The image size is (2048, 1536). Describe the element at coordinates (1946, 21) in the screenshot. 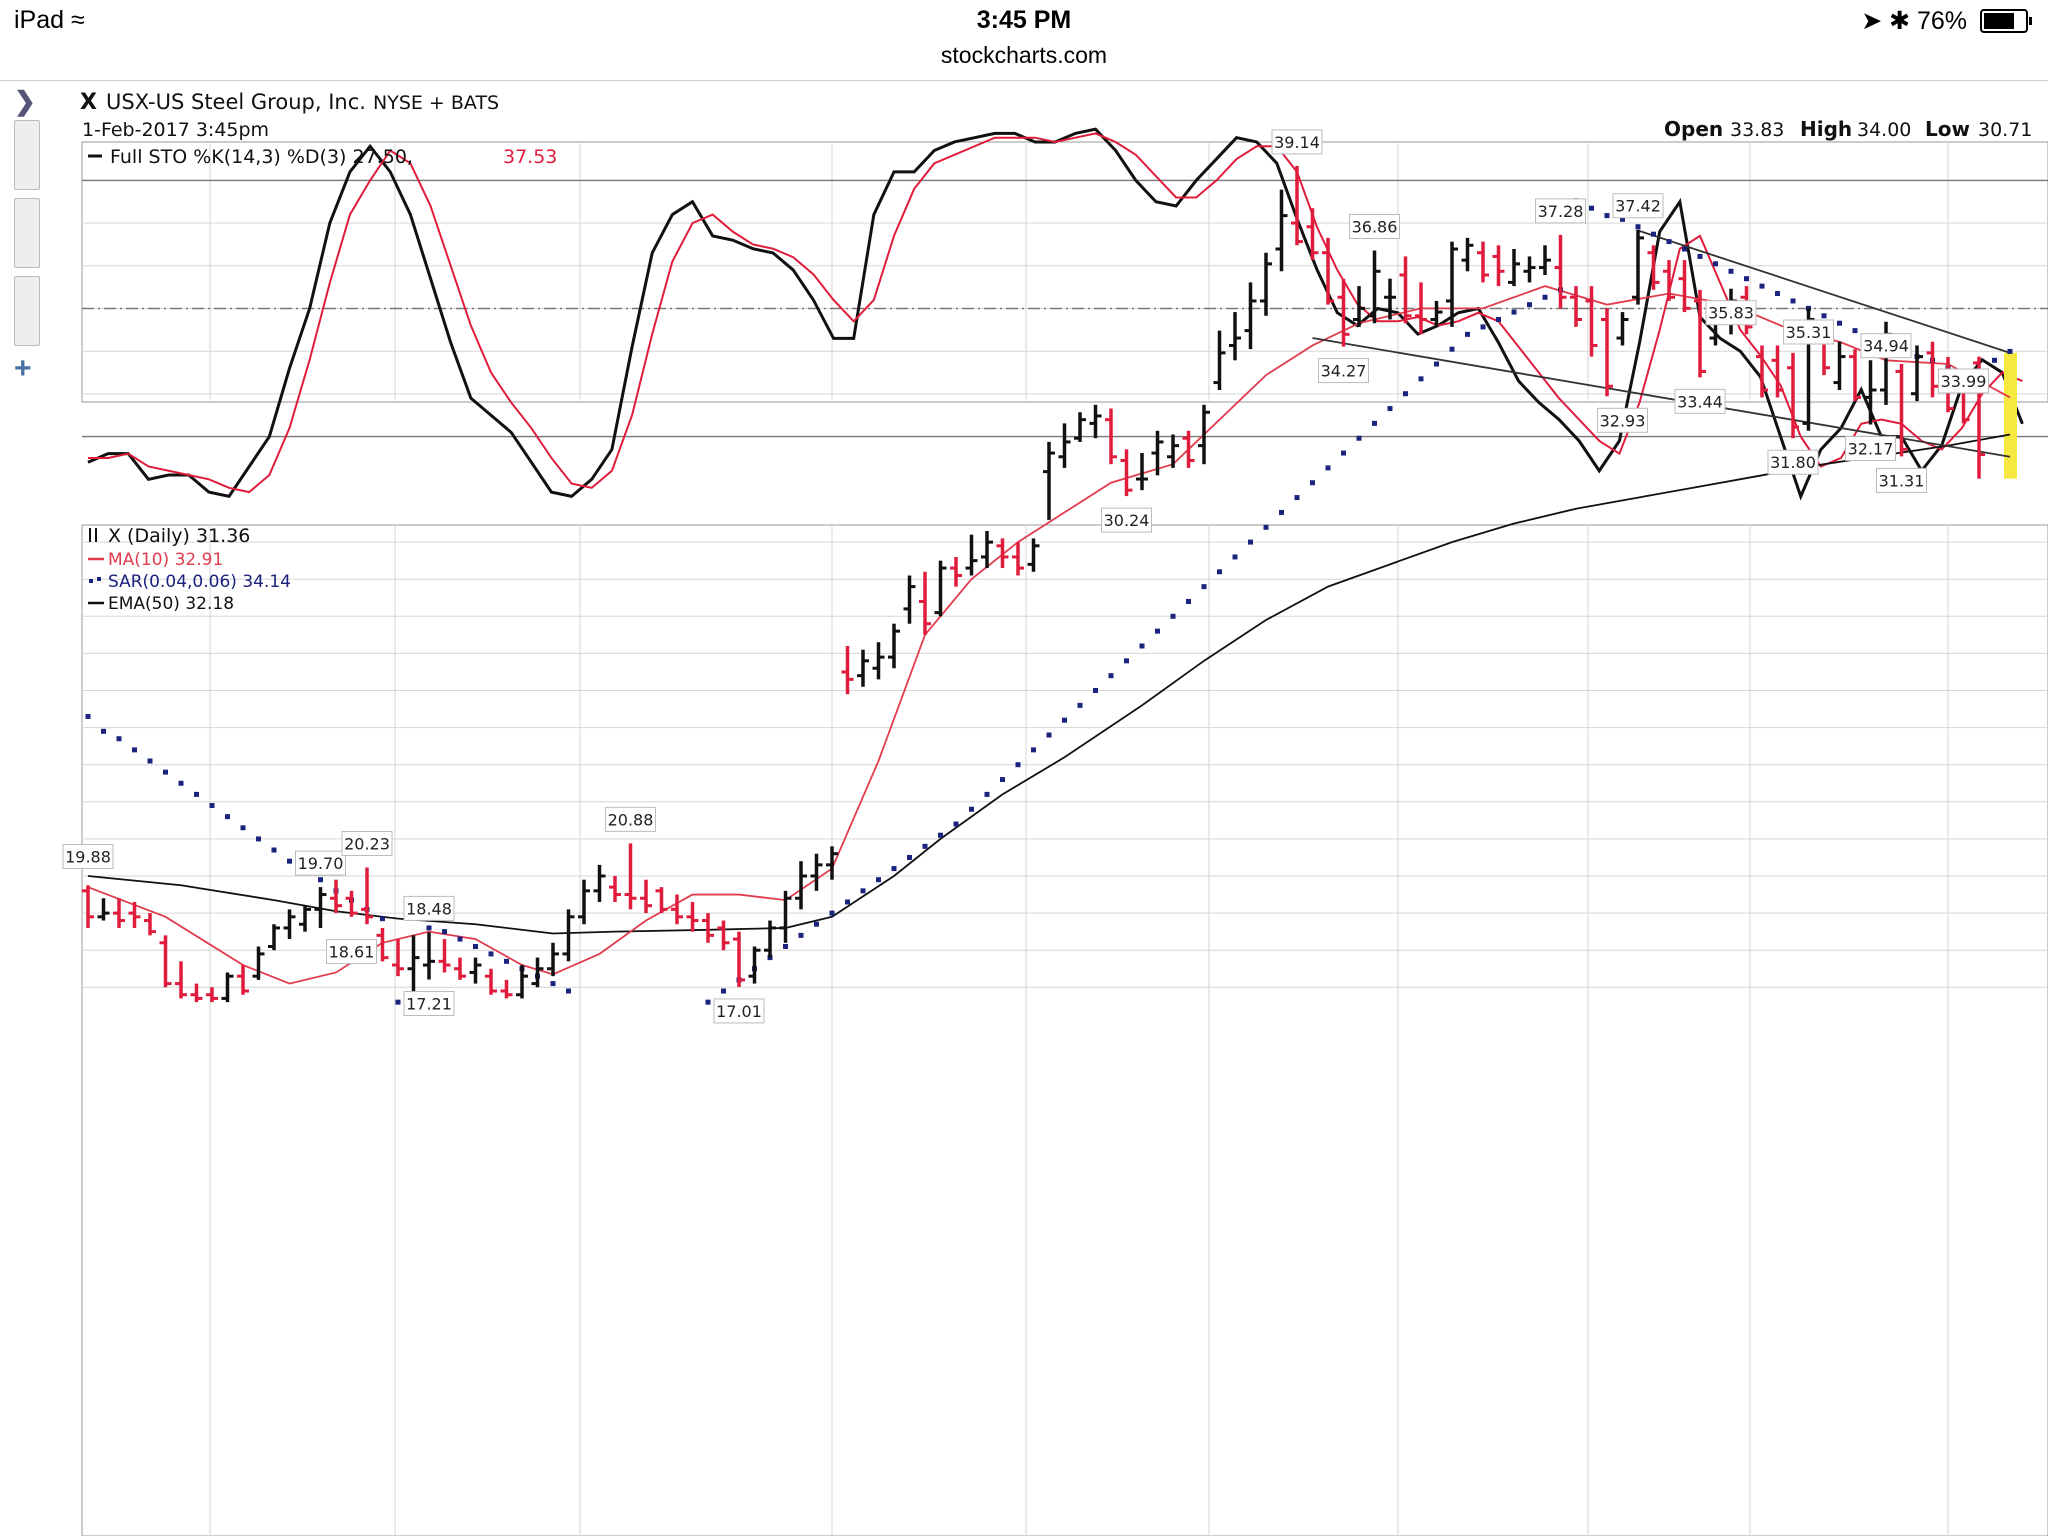

I see `status-right: ➤ ✱ 76%` at that location.